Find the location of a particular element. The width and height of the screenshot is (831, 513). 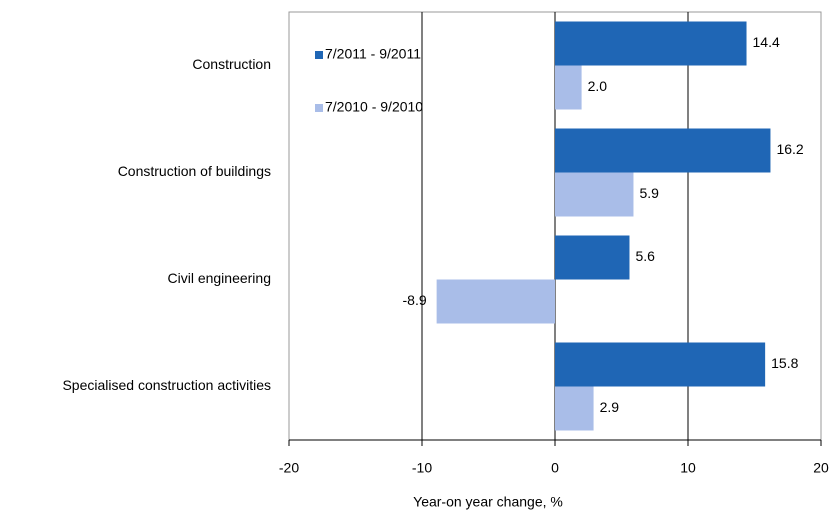

value-label: -8.9 is located at coordinates (415, 300).